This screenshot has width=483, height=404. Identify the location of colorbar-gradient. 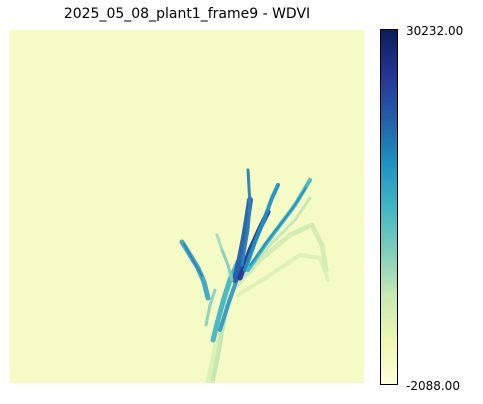
(389, 207).